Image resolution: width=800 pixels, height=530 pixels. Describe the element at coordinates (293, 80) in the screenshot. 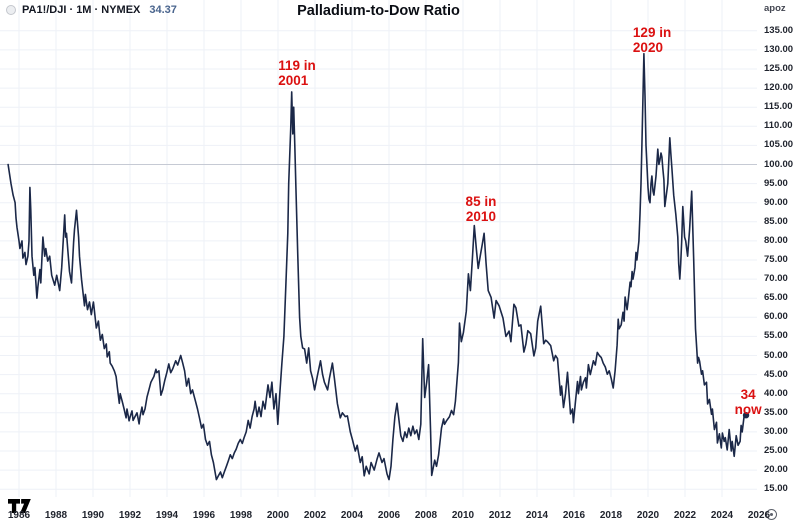

I see `annotation-line: 2001` at that location.